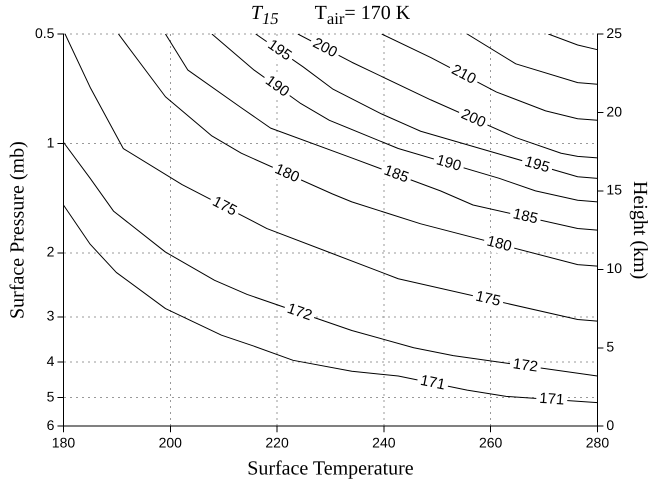  Describe the element at coordinates (264, 15) in the screenshot. I see `chart-title: T$_{15}$` at that location.